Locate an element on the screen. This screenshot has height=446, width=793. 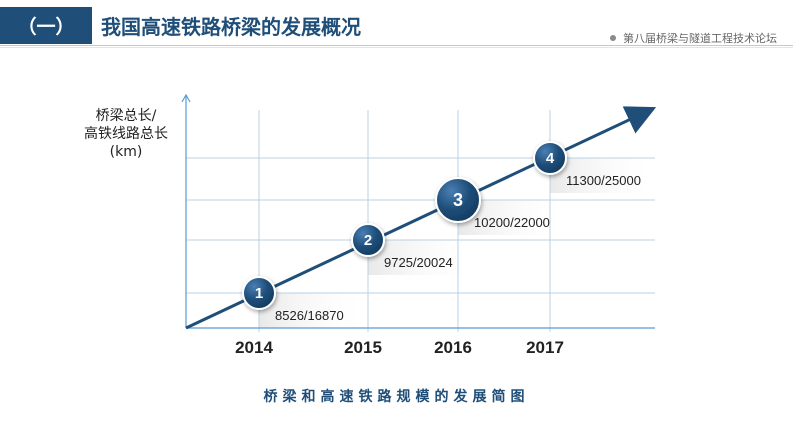
step-number: 1 is located at coordinates (259, 293).